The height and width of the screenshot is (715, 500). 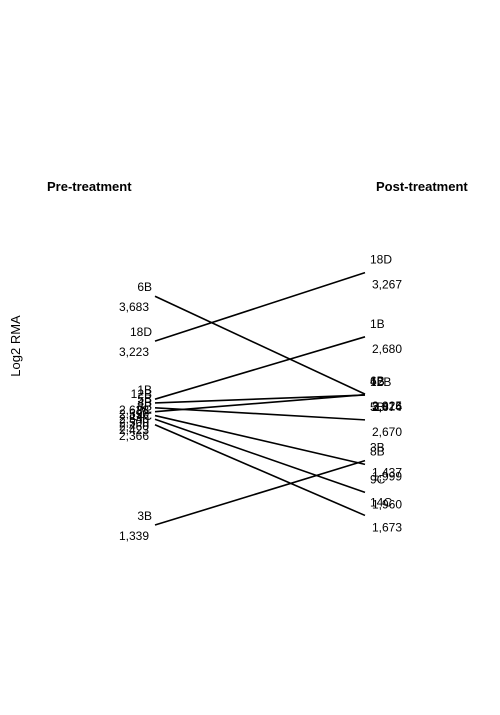 I want to click on series-name-left-18D: 18D, so click(x=141, y=332).